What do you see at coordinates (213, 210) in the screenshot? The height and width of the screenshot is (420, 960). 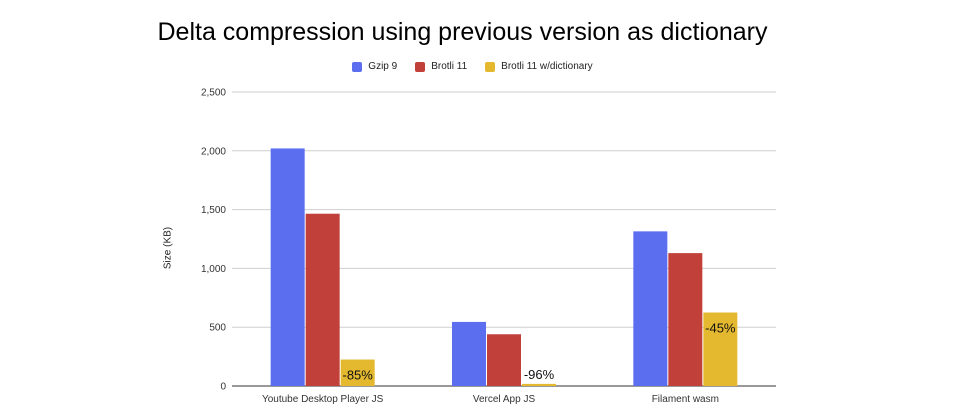 I see `y-tick-label: 1,500` at bounding box center [213, 210].